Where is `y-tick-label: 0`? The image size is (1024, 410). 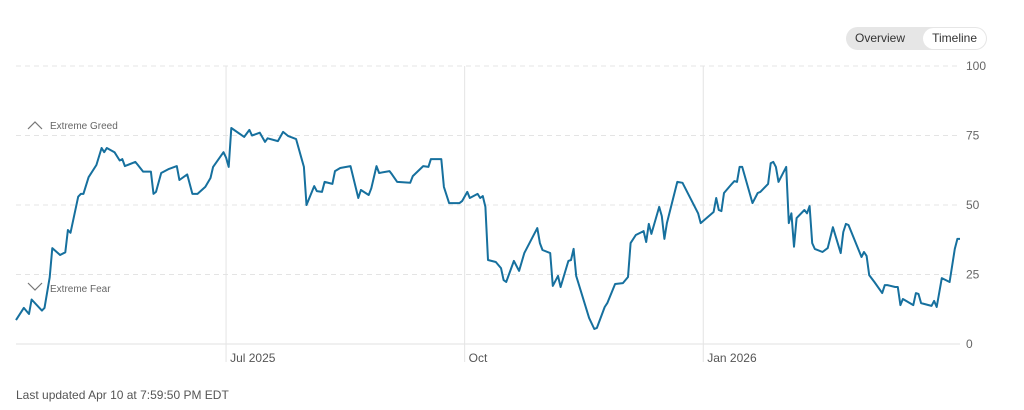
y-tick-label: 0 is located at coordinates (969, 344).